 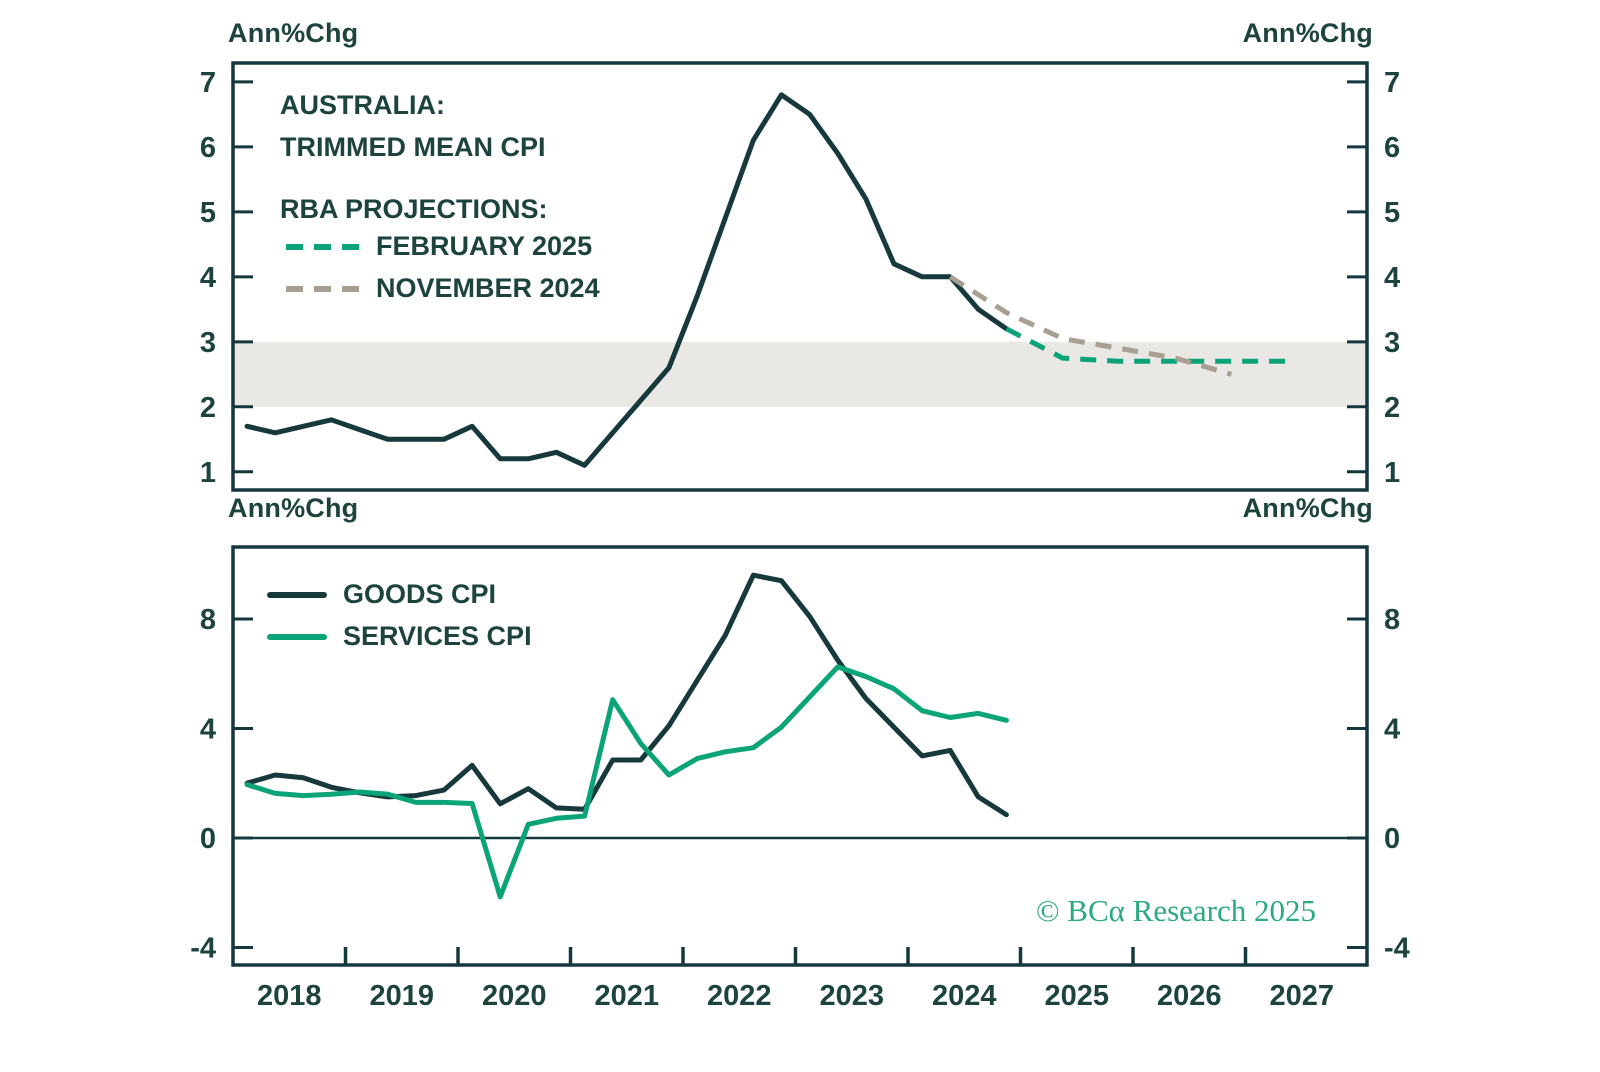 What do you see at coordinates (401, 996) in the screenshot?
I see `x-tick-label: 2019` at bounding box center [401, 996].